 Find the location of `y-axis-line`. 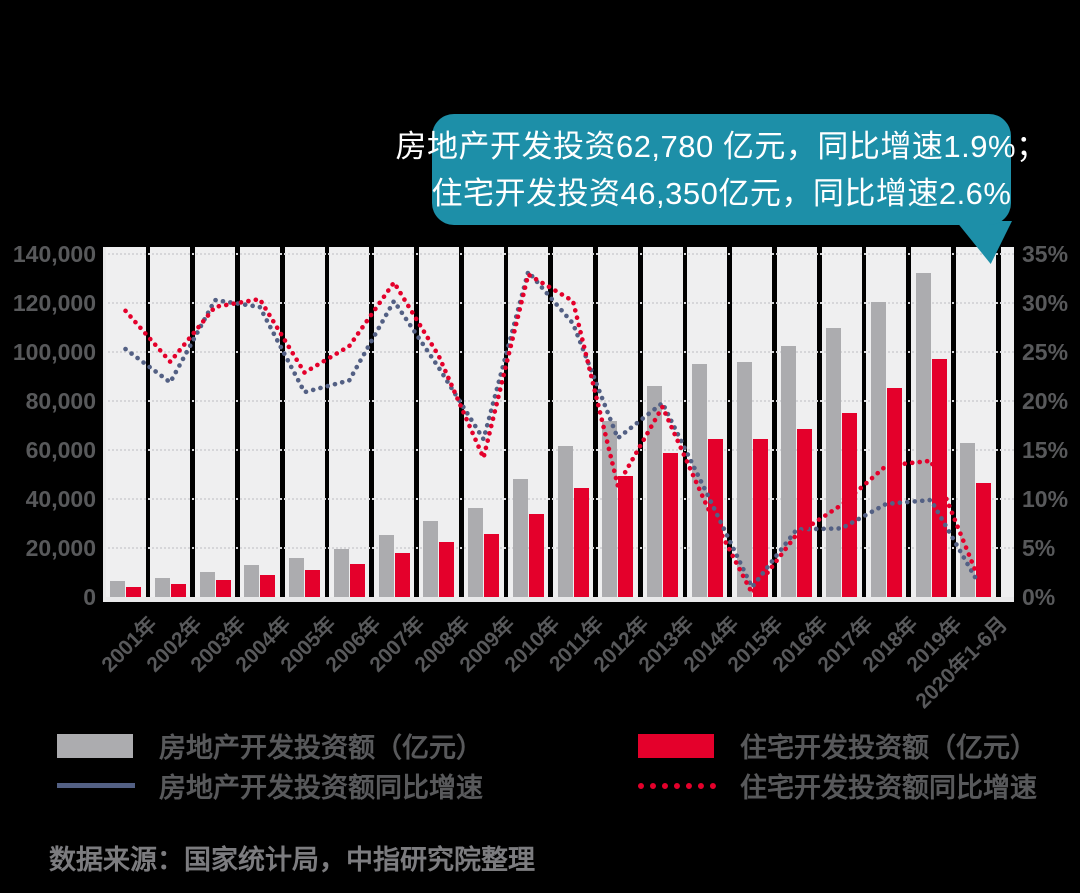

y-axis-line is located at coordinates (104, 424).